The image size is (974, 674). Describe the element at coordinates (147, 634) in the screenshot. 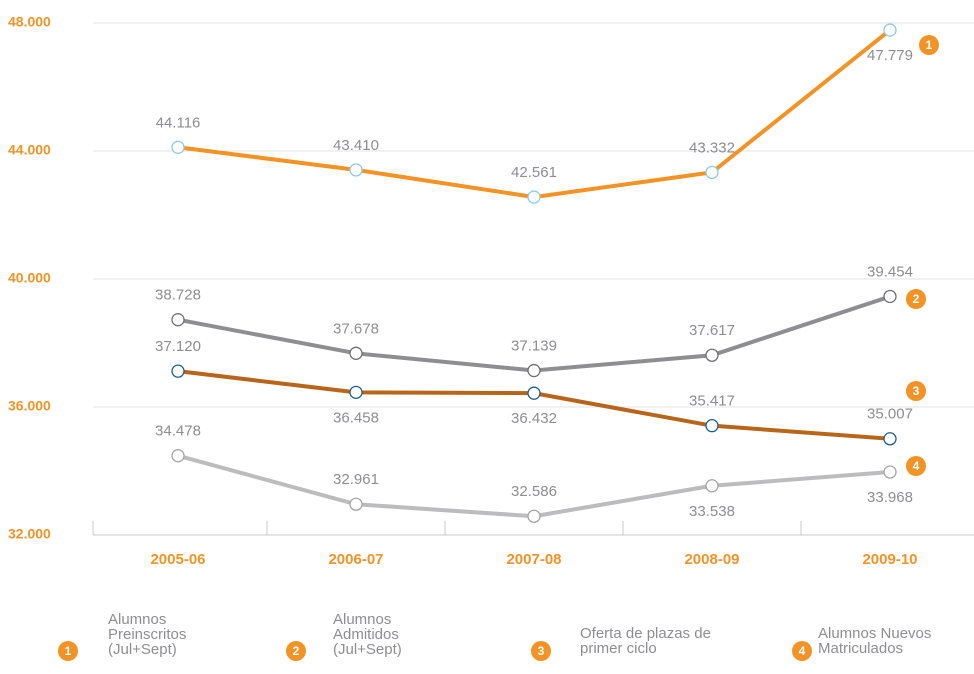

I see `legend-label: Alumnos Preinscritos (Jul+Sept)` at that location.